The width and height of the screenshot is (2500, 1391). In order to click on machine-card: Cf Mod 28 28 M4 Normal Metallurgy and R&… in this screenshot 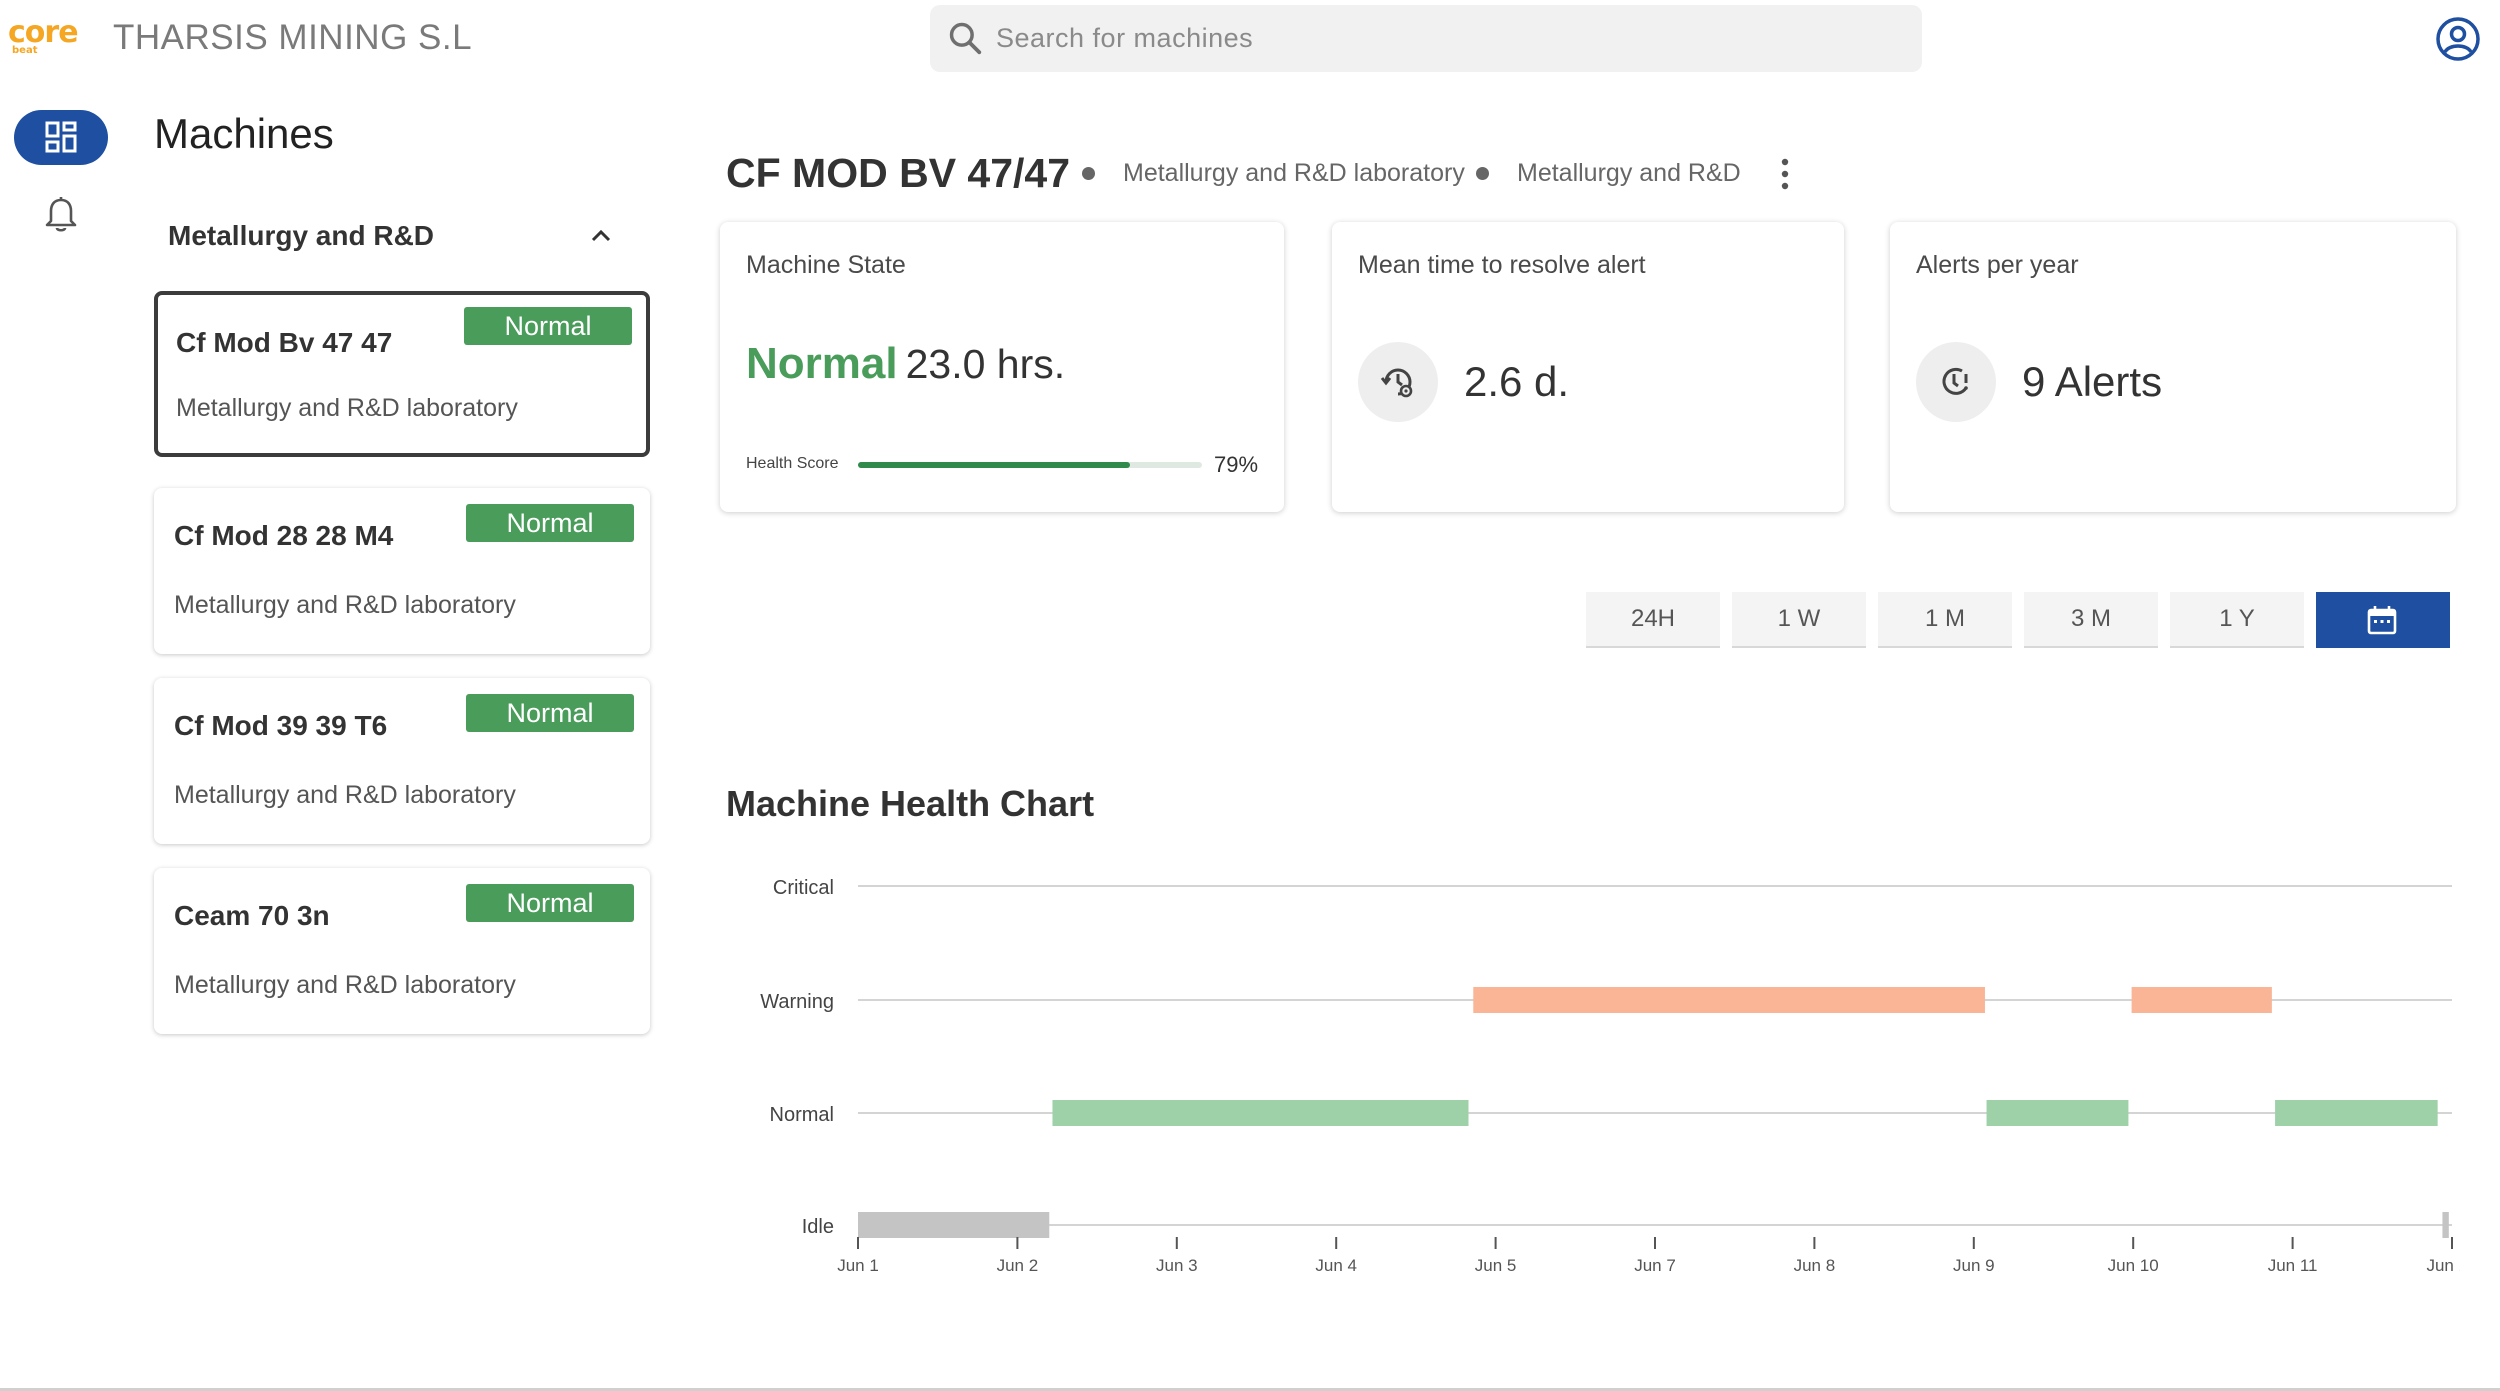, I will do `click(402, 571)`.